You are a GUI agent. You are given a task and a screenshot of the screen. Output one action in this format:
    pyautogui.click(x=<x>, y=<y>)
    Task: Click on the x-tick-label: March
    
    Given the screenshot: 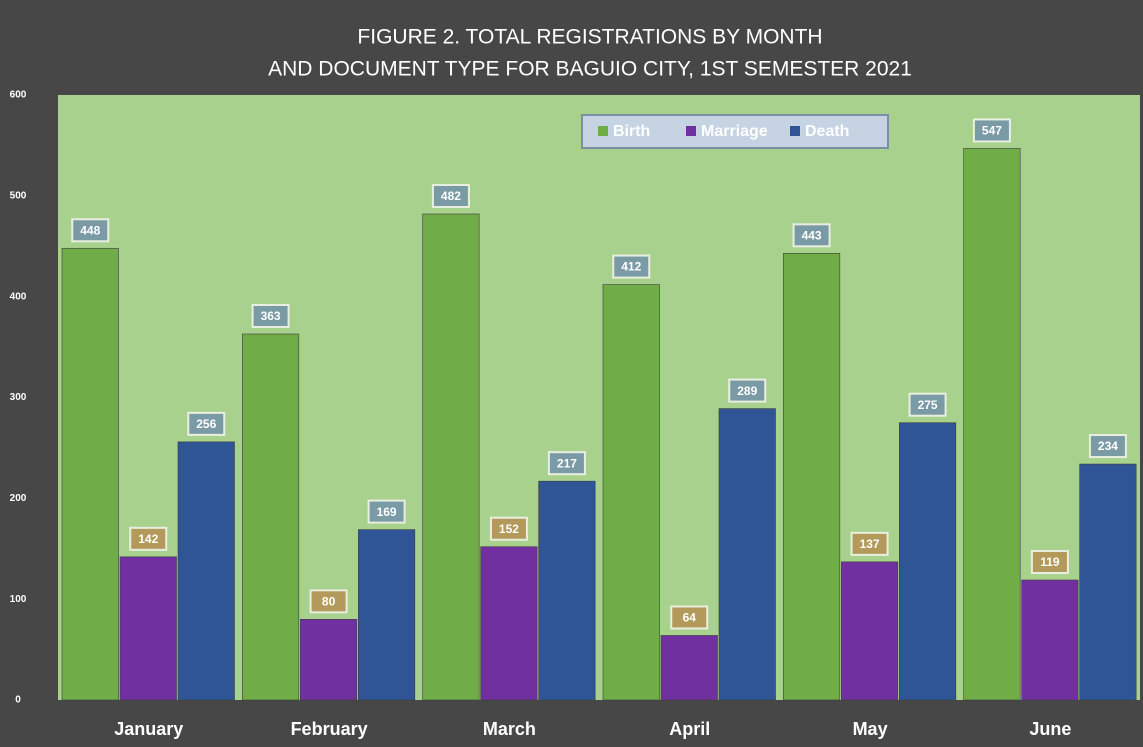 What is the action you would take?
    pyautogui.click(x=509, y=729)
    